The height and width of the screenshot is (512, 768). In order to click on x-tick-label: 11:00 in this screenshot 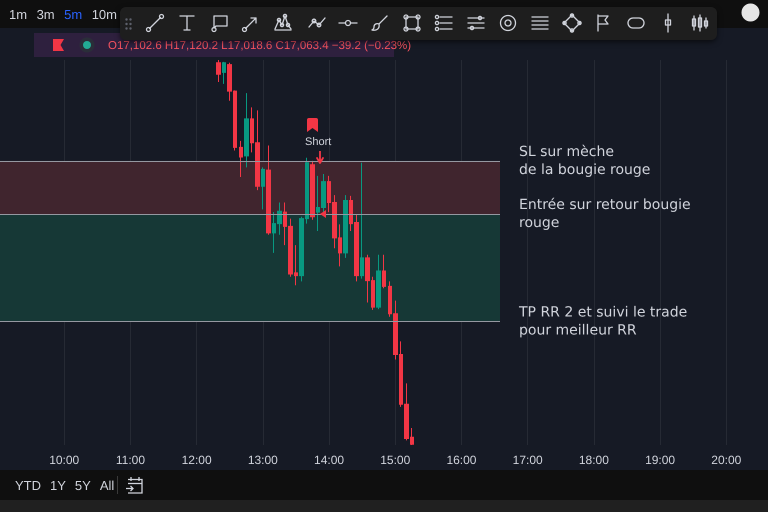, I will do `click(131, 460)`.